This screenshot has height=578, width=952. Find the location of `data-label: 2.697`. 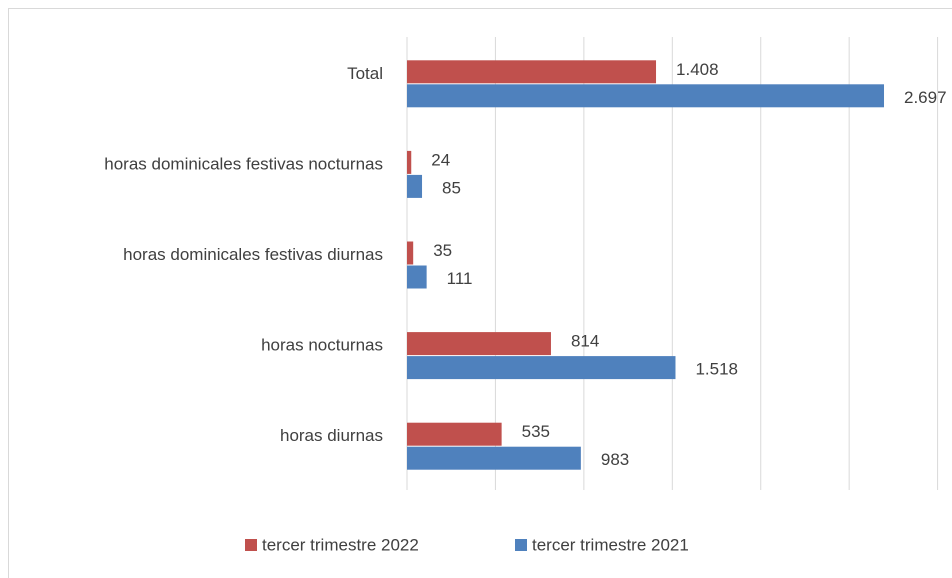

data-label: 2.697 is located at coordinates (925, 97).